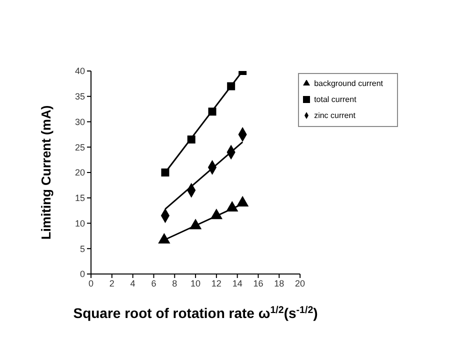 The image size is (474, 348). I want to click on y-tick-label: 35, so click(79, 97).